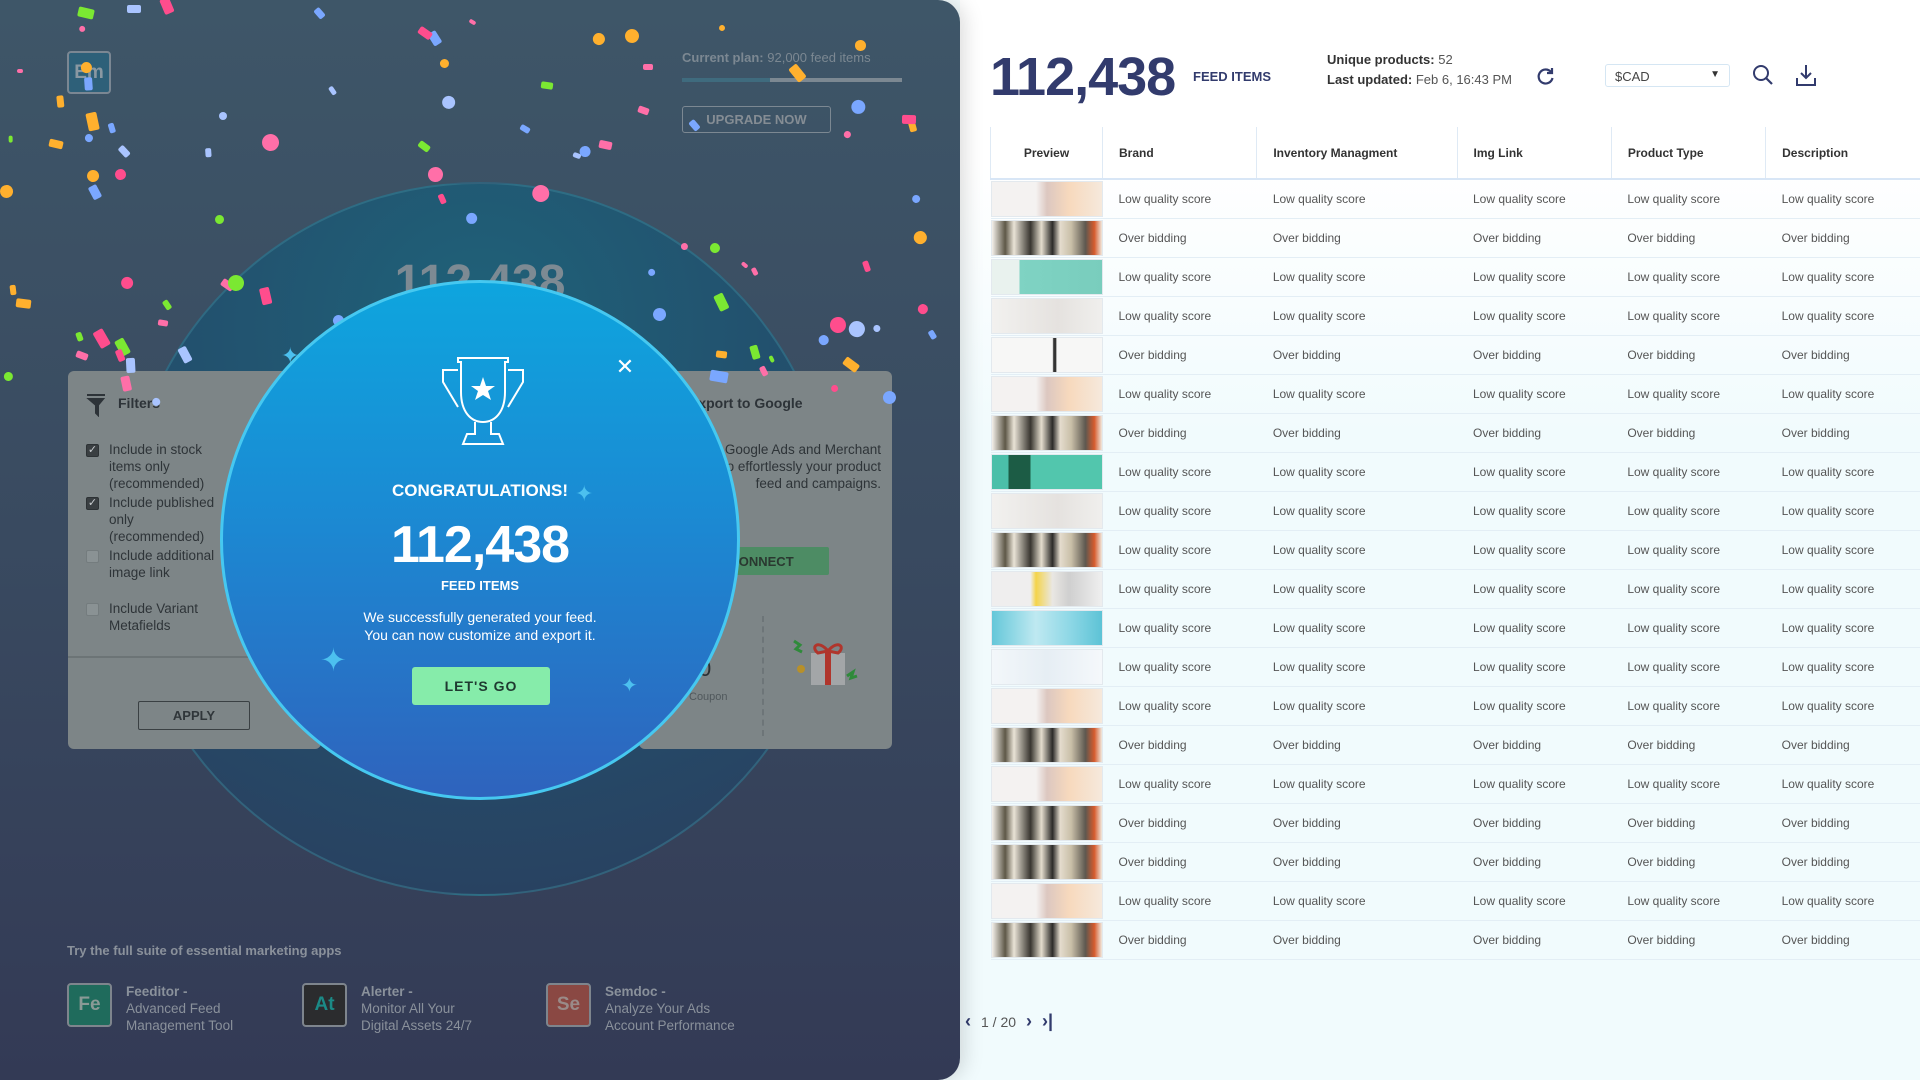 Image resolution: width=1920 pixels, height=1080 pixels. Describe the element at coordinates (194, 715) in the screenshot. I see `apply-button: APPLY` at that location.